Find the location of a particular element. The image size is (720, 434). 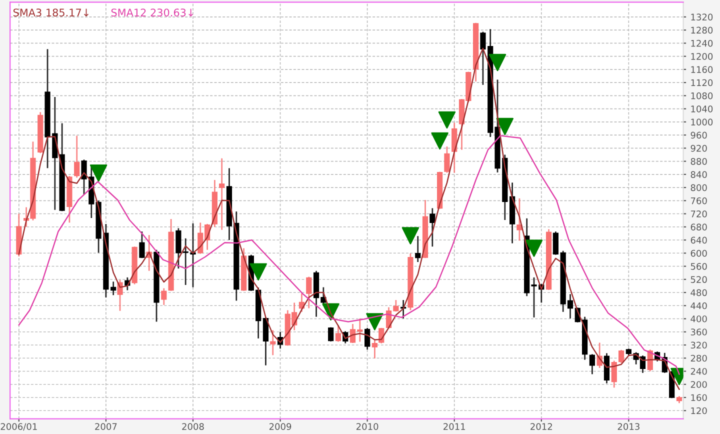

text: SMA3 185.17↓ is located at coordinates (50, 12).